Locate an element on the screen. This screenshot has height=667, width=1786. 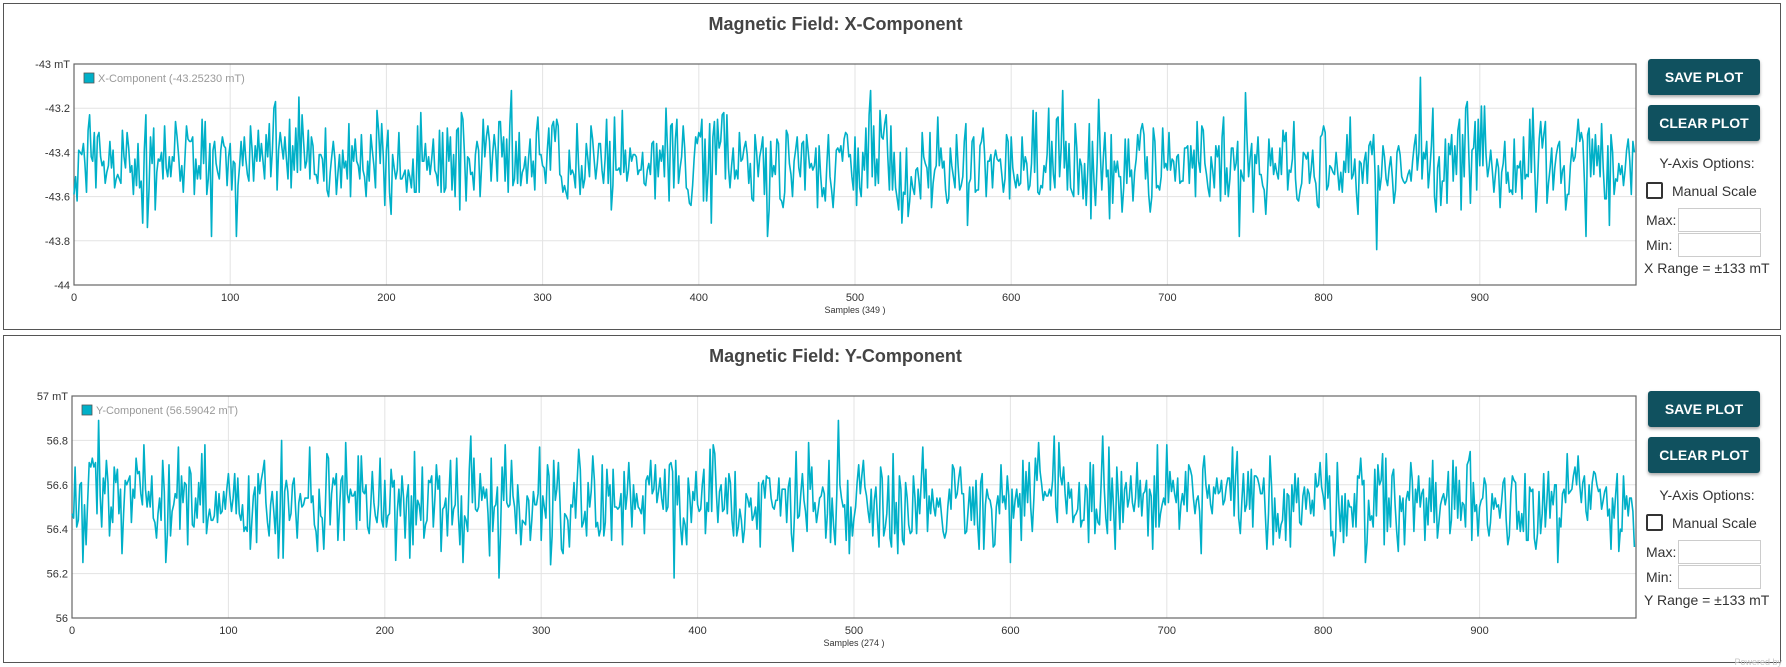
y-tick-label: 57 mT is located at coordinates (52, 397).